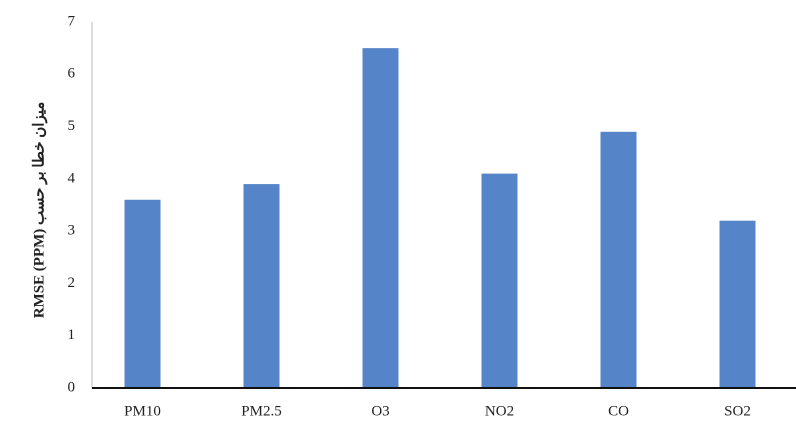 The image size is (796, 426). I want to click on y-tick-label: 3, so click(72, 231).